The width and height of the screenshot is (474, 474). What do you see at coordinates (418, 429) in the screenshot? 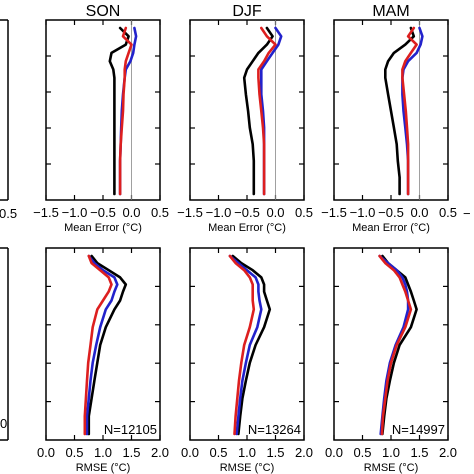
I see `sample-count-label: N=14997` at bounding box center [418, 429].